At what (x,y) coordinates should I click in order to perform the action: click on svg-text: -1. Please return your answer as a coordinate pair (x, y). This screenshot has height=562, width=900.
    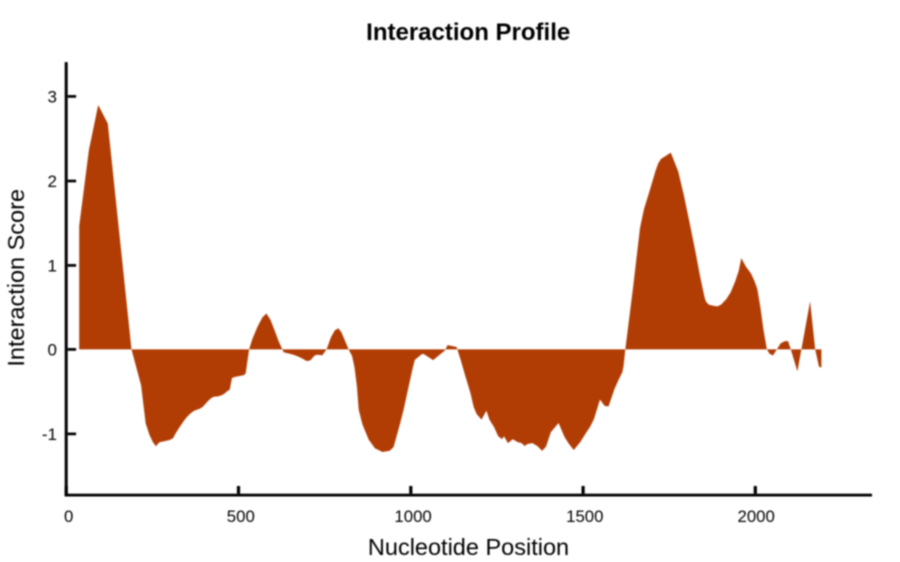
    Looking at the image, I should click on (49, 434).